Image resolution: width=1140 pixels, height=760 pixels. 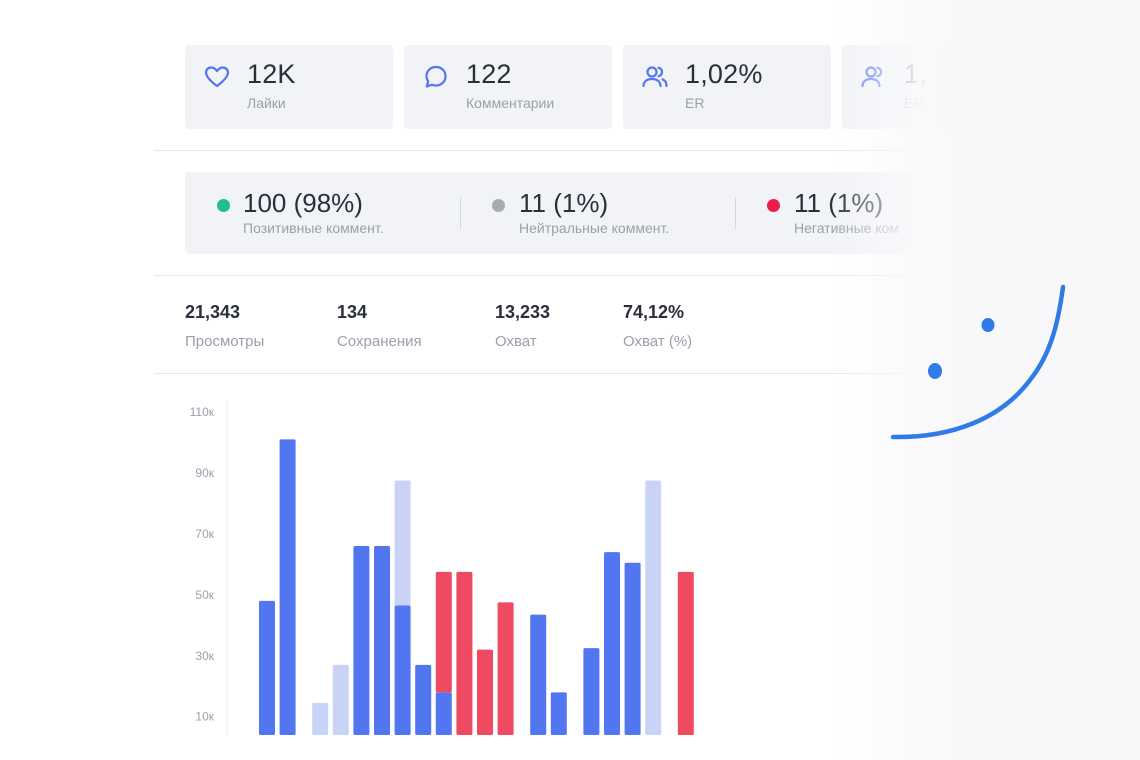 I want to click on comments-label: Комментарии, so click(x=510, y=103).